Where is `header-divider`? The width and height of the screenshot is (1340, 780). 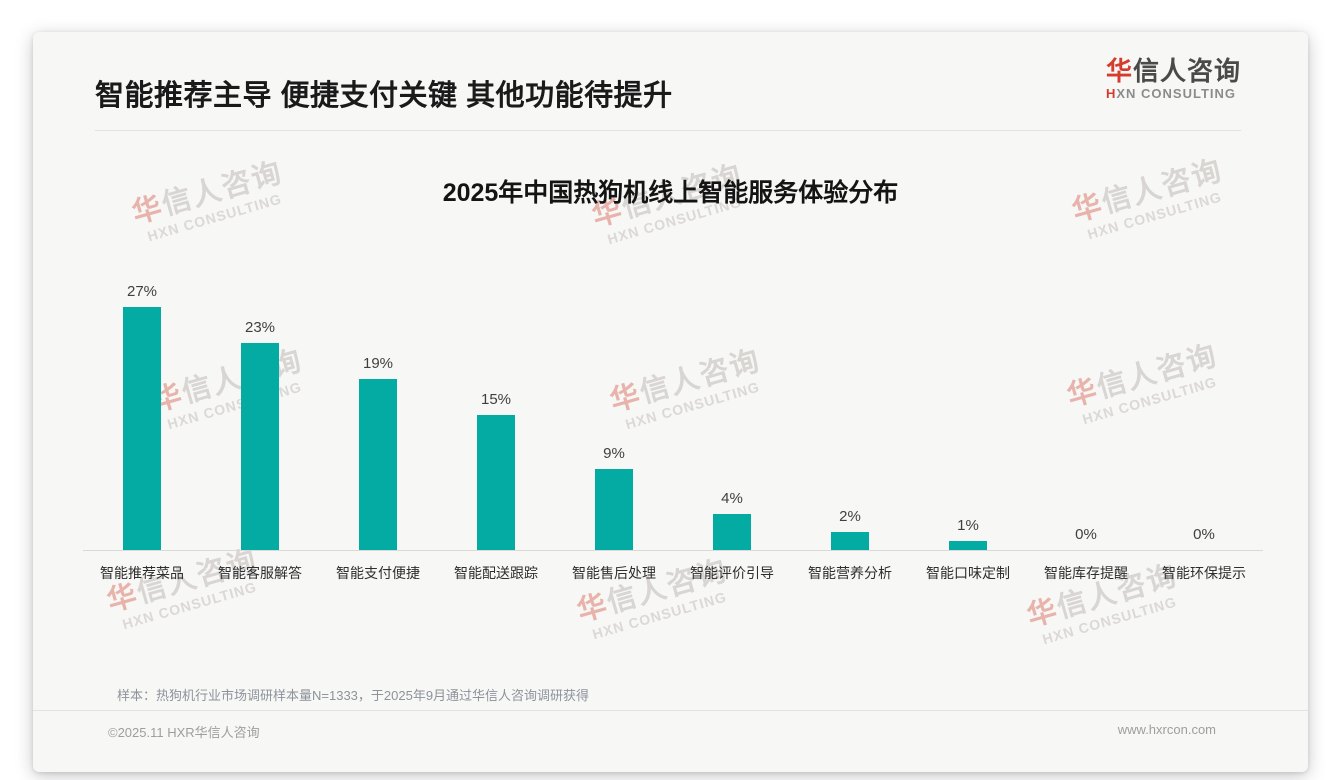
header-divider is located at coordinates (668, 130).